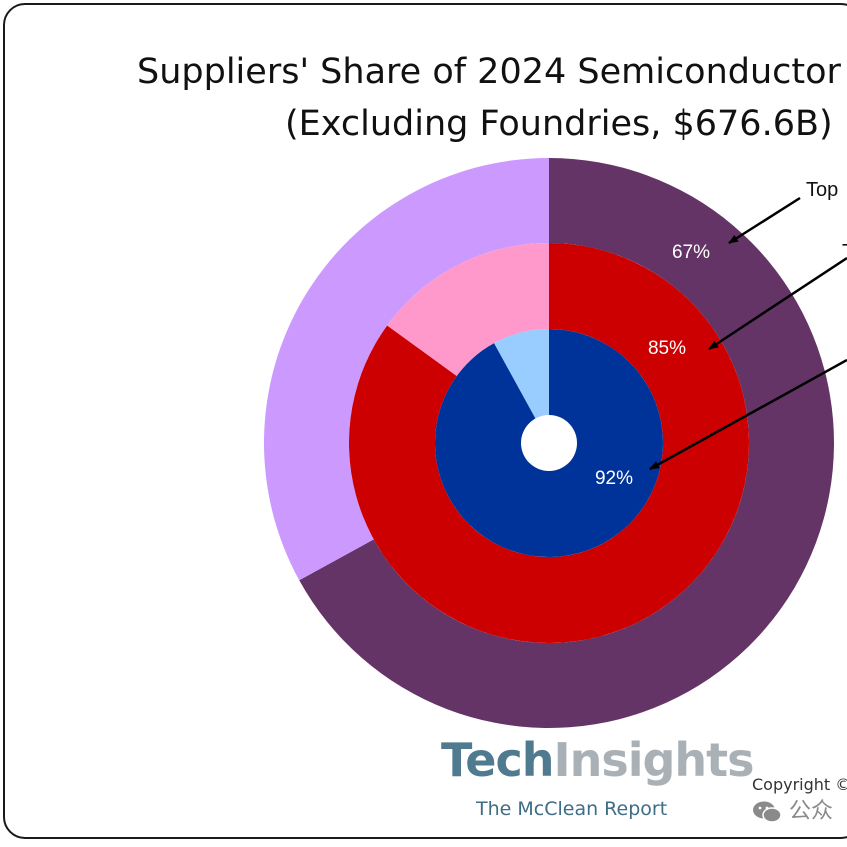  Describe the element at coordinates (653, 760) in the screenshot. I see `logo-insights: Insights` at that location.